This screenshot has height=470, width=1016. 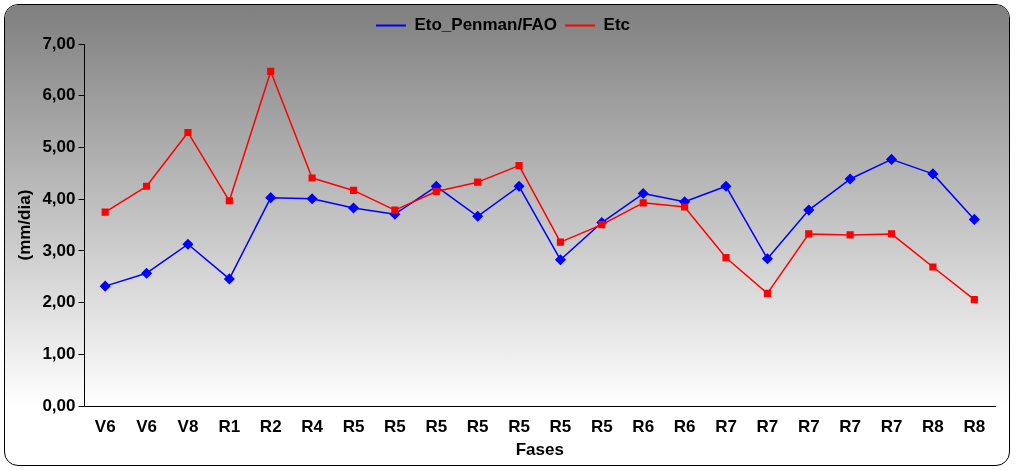 I want to click on x-tick-label: R4, so click(x=312, y=427).